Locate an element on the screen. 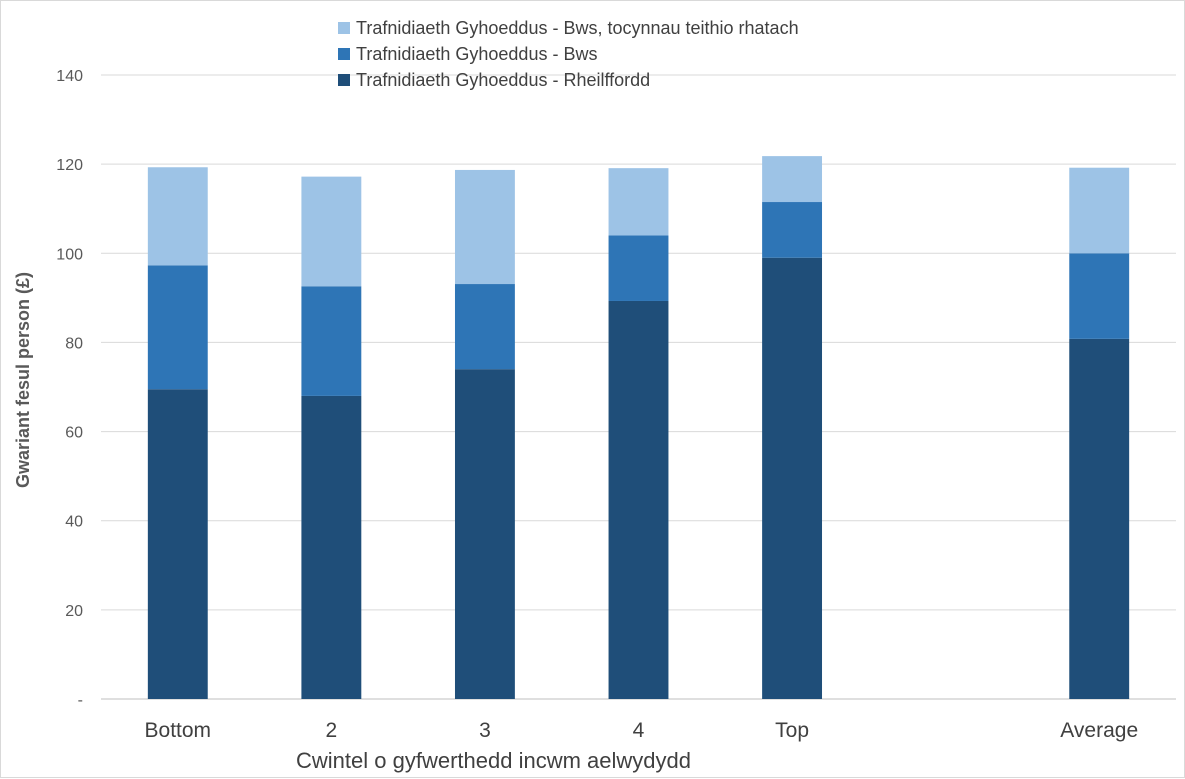 Image resolution: width=1185 pixels, height=779 pixels. y-tick-label: 100 is located at coordinates (69, 254).